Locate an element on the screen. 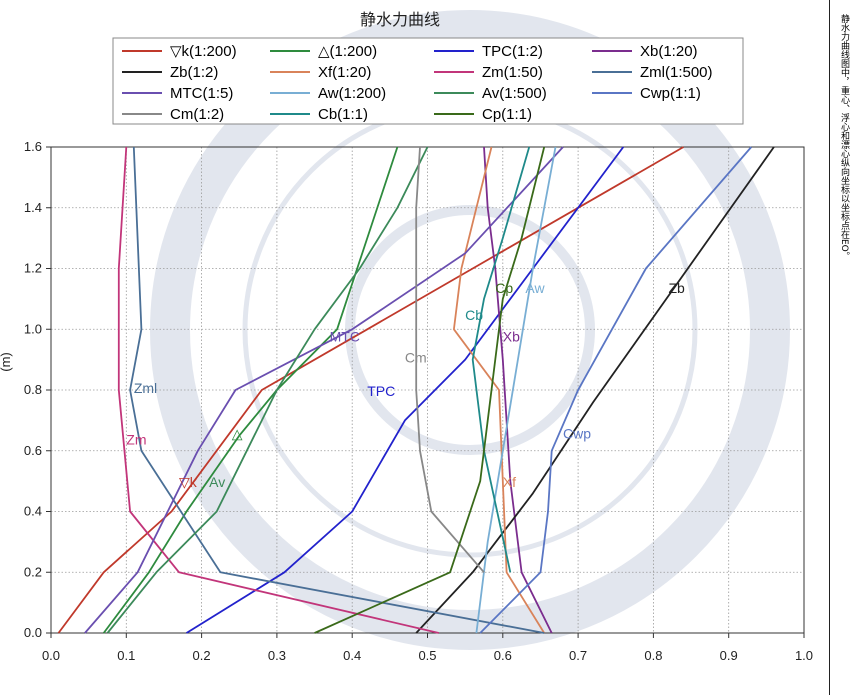 This screenshot has height=695, width=865. curve-cb is located at coordinates (501, 359).